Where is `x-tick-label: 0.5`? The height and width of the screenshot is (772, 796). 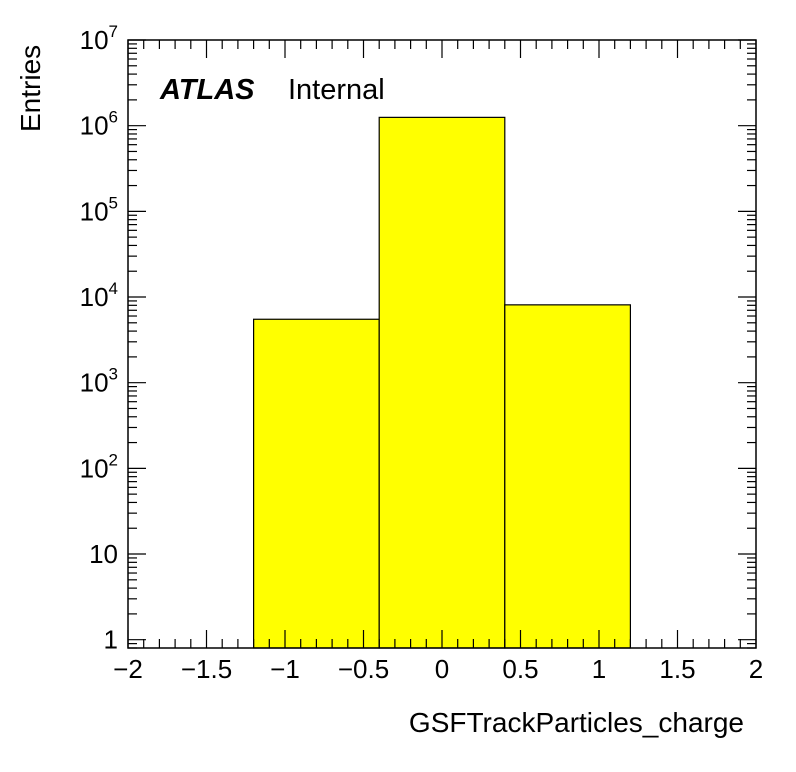
x-tick-label: 0.5 is located at coordinates (520, 669).